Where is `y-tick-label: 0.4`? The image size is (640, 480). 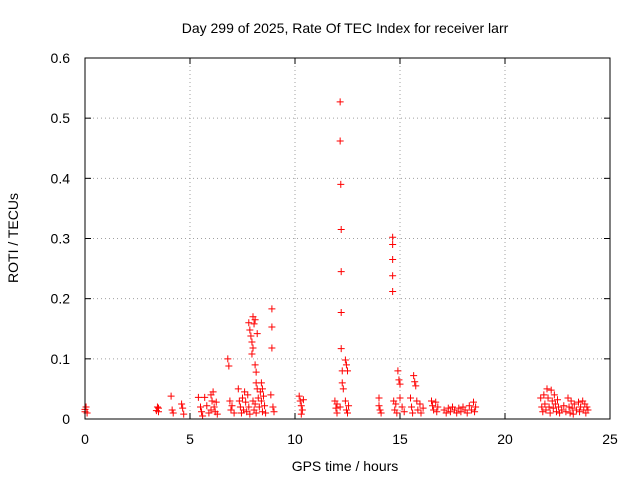 y-tick-label: 0.4 is located at coordinates (61, 178).